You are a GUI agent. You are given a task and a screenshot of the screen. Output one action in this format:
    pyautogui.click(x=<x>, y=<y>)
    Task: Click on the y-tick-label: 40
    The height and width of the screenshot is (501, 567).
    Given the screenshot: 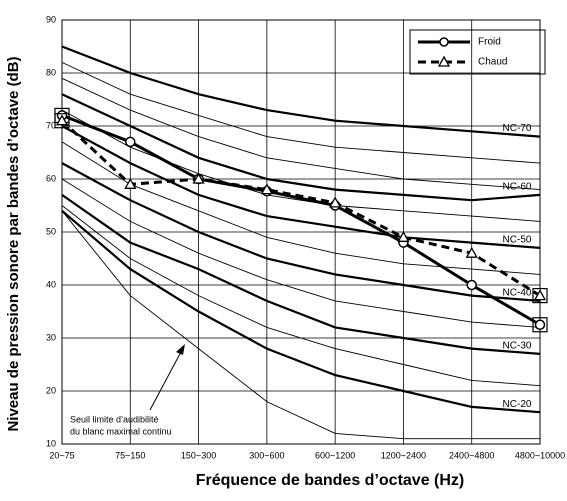 What is the action you would take?
    pyautogui.click(x=51, y=284)
    